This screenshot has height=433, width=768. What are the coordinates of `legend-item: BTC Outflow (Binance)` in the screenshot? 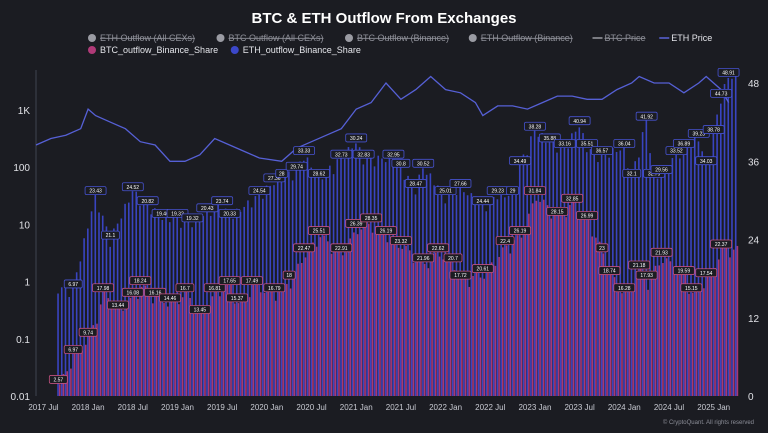 It's located at (397, 38).